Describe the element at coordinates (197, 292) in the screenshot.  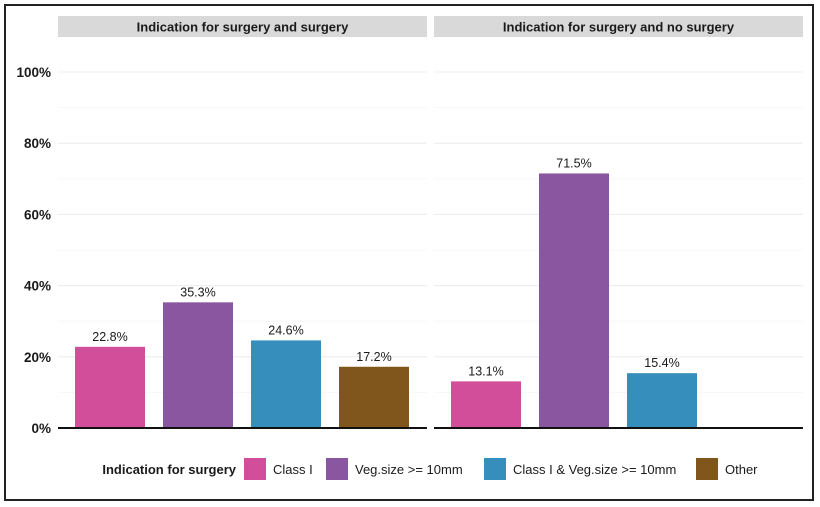
I see `bar-data-label: 35.3%` at that location.